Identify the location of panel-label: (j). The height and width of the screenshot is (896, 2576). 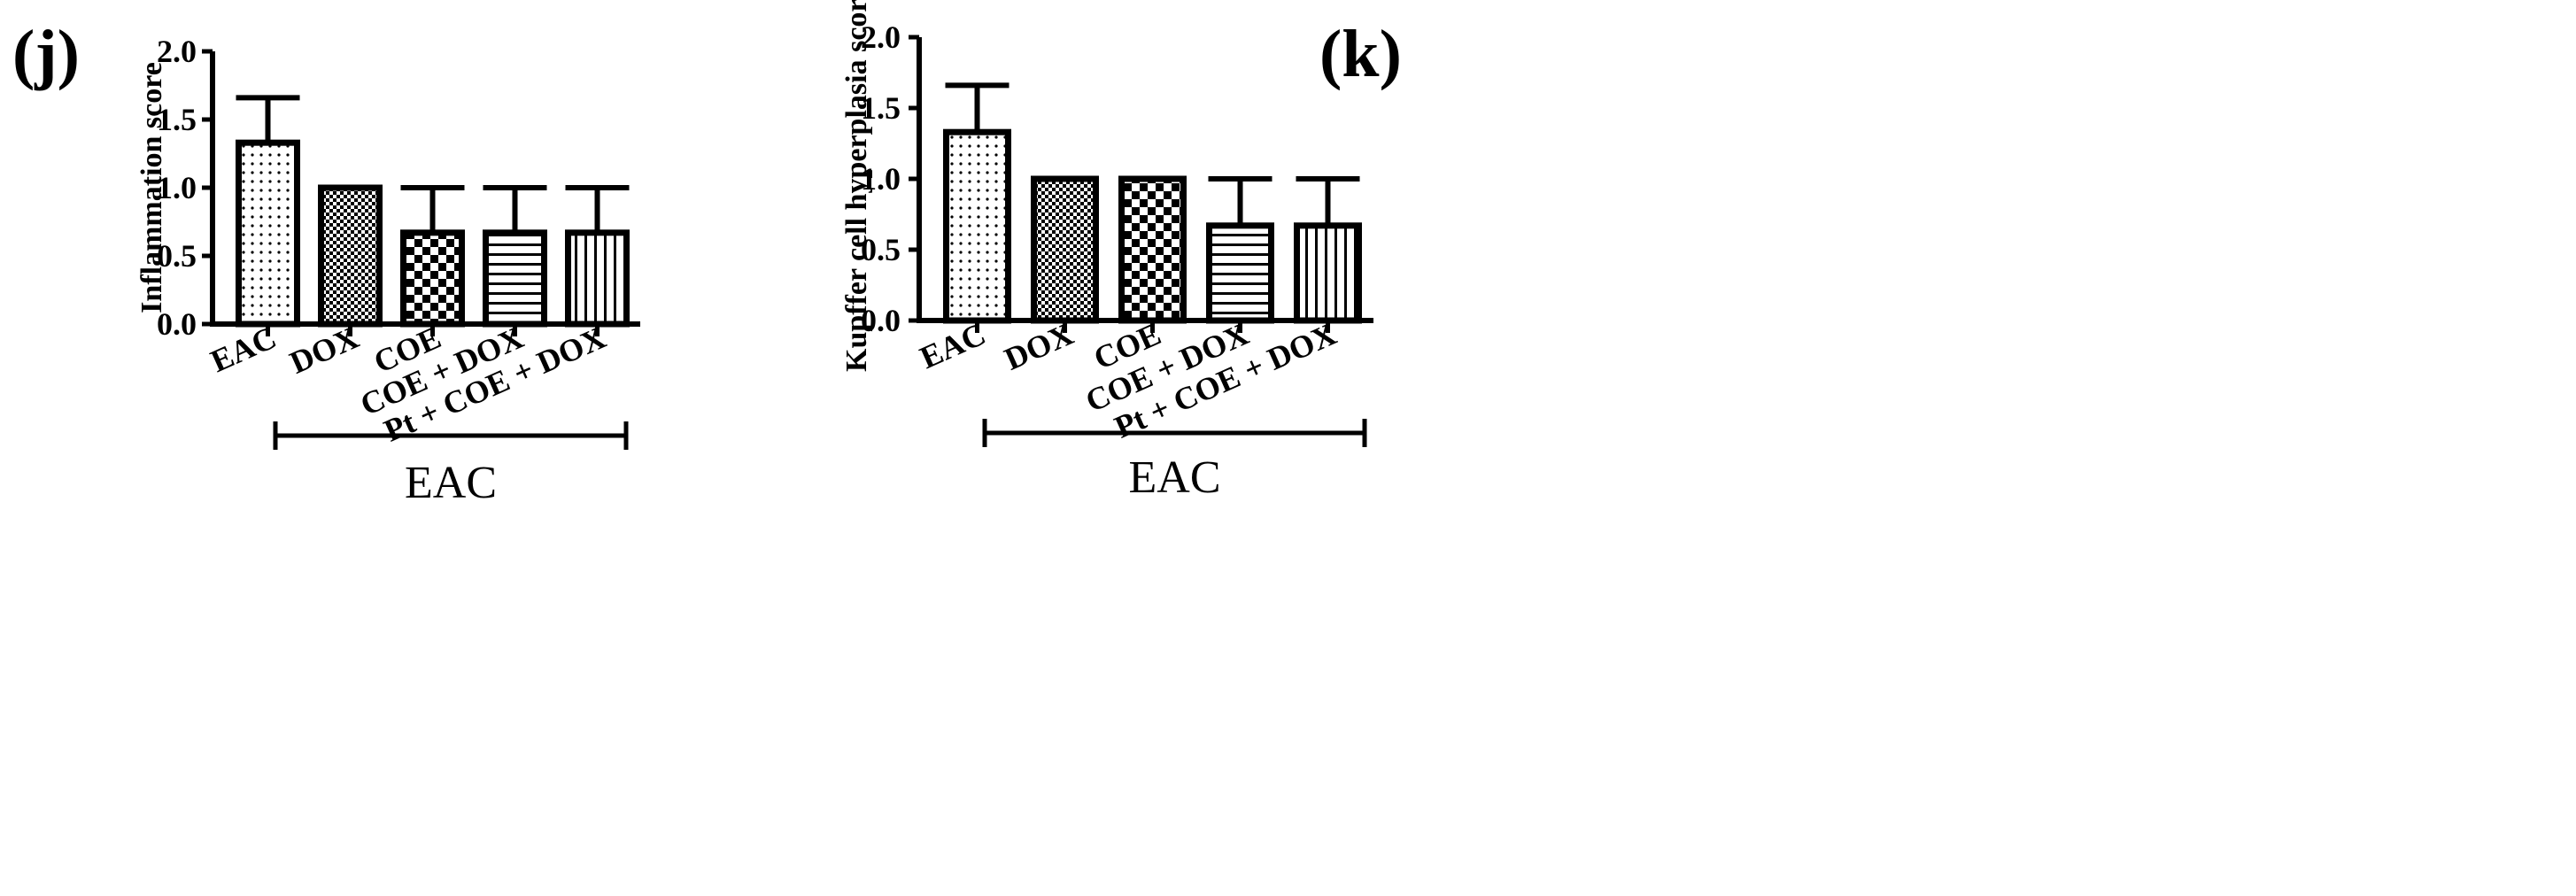
(46, 54).